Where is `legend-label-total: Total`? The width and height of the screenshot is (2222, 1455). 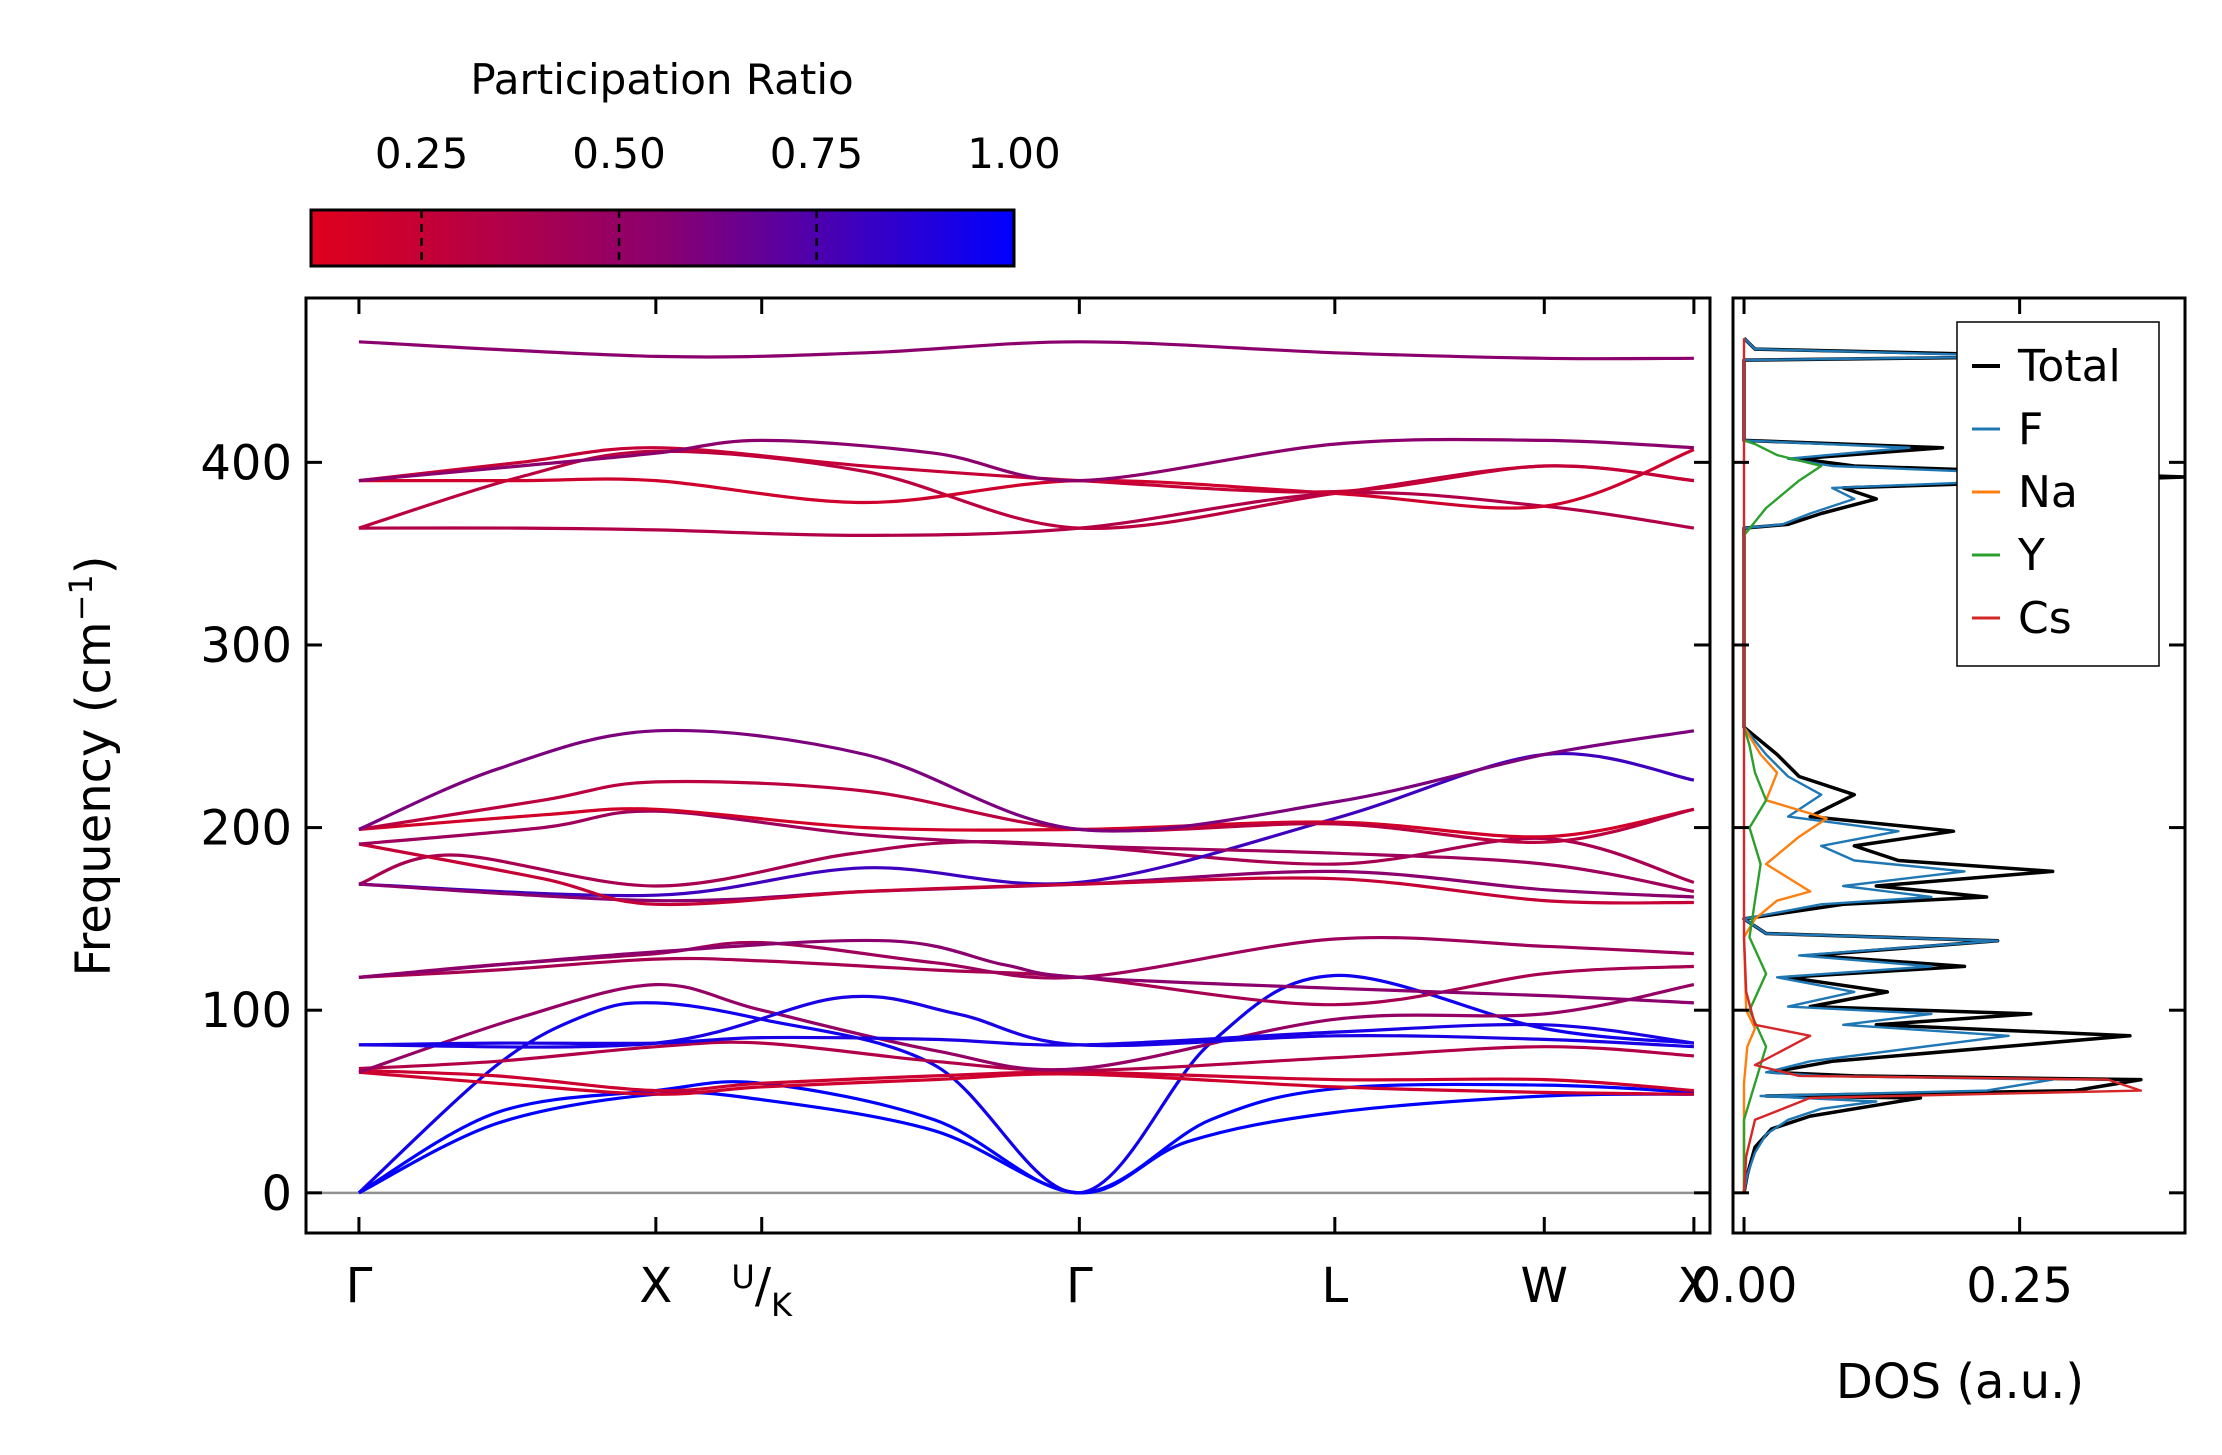 legend-label-total: Total is located at coordinates (2069, 366).